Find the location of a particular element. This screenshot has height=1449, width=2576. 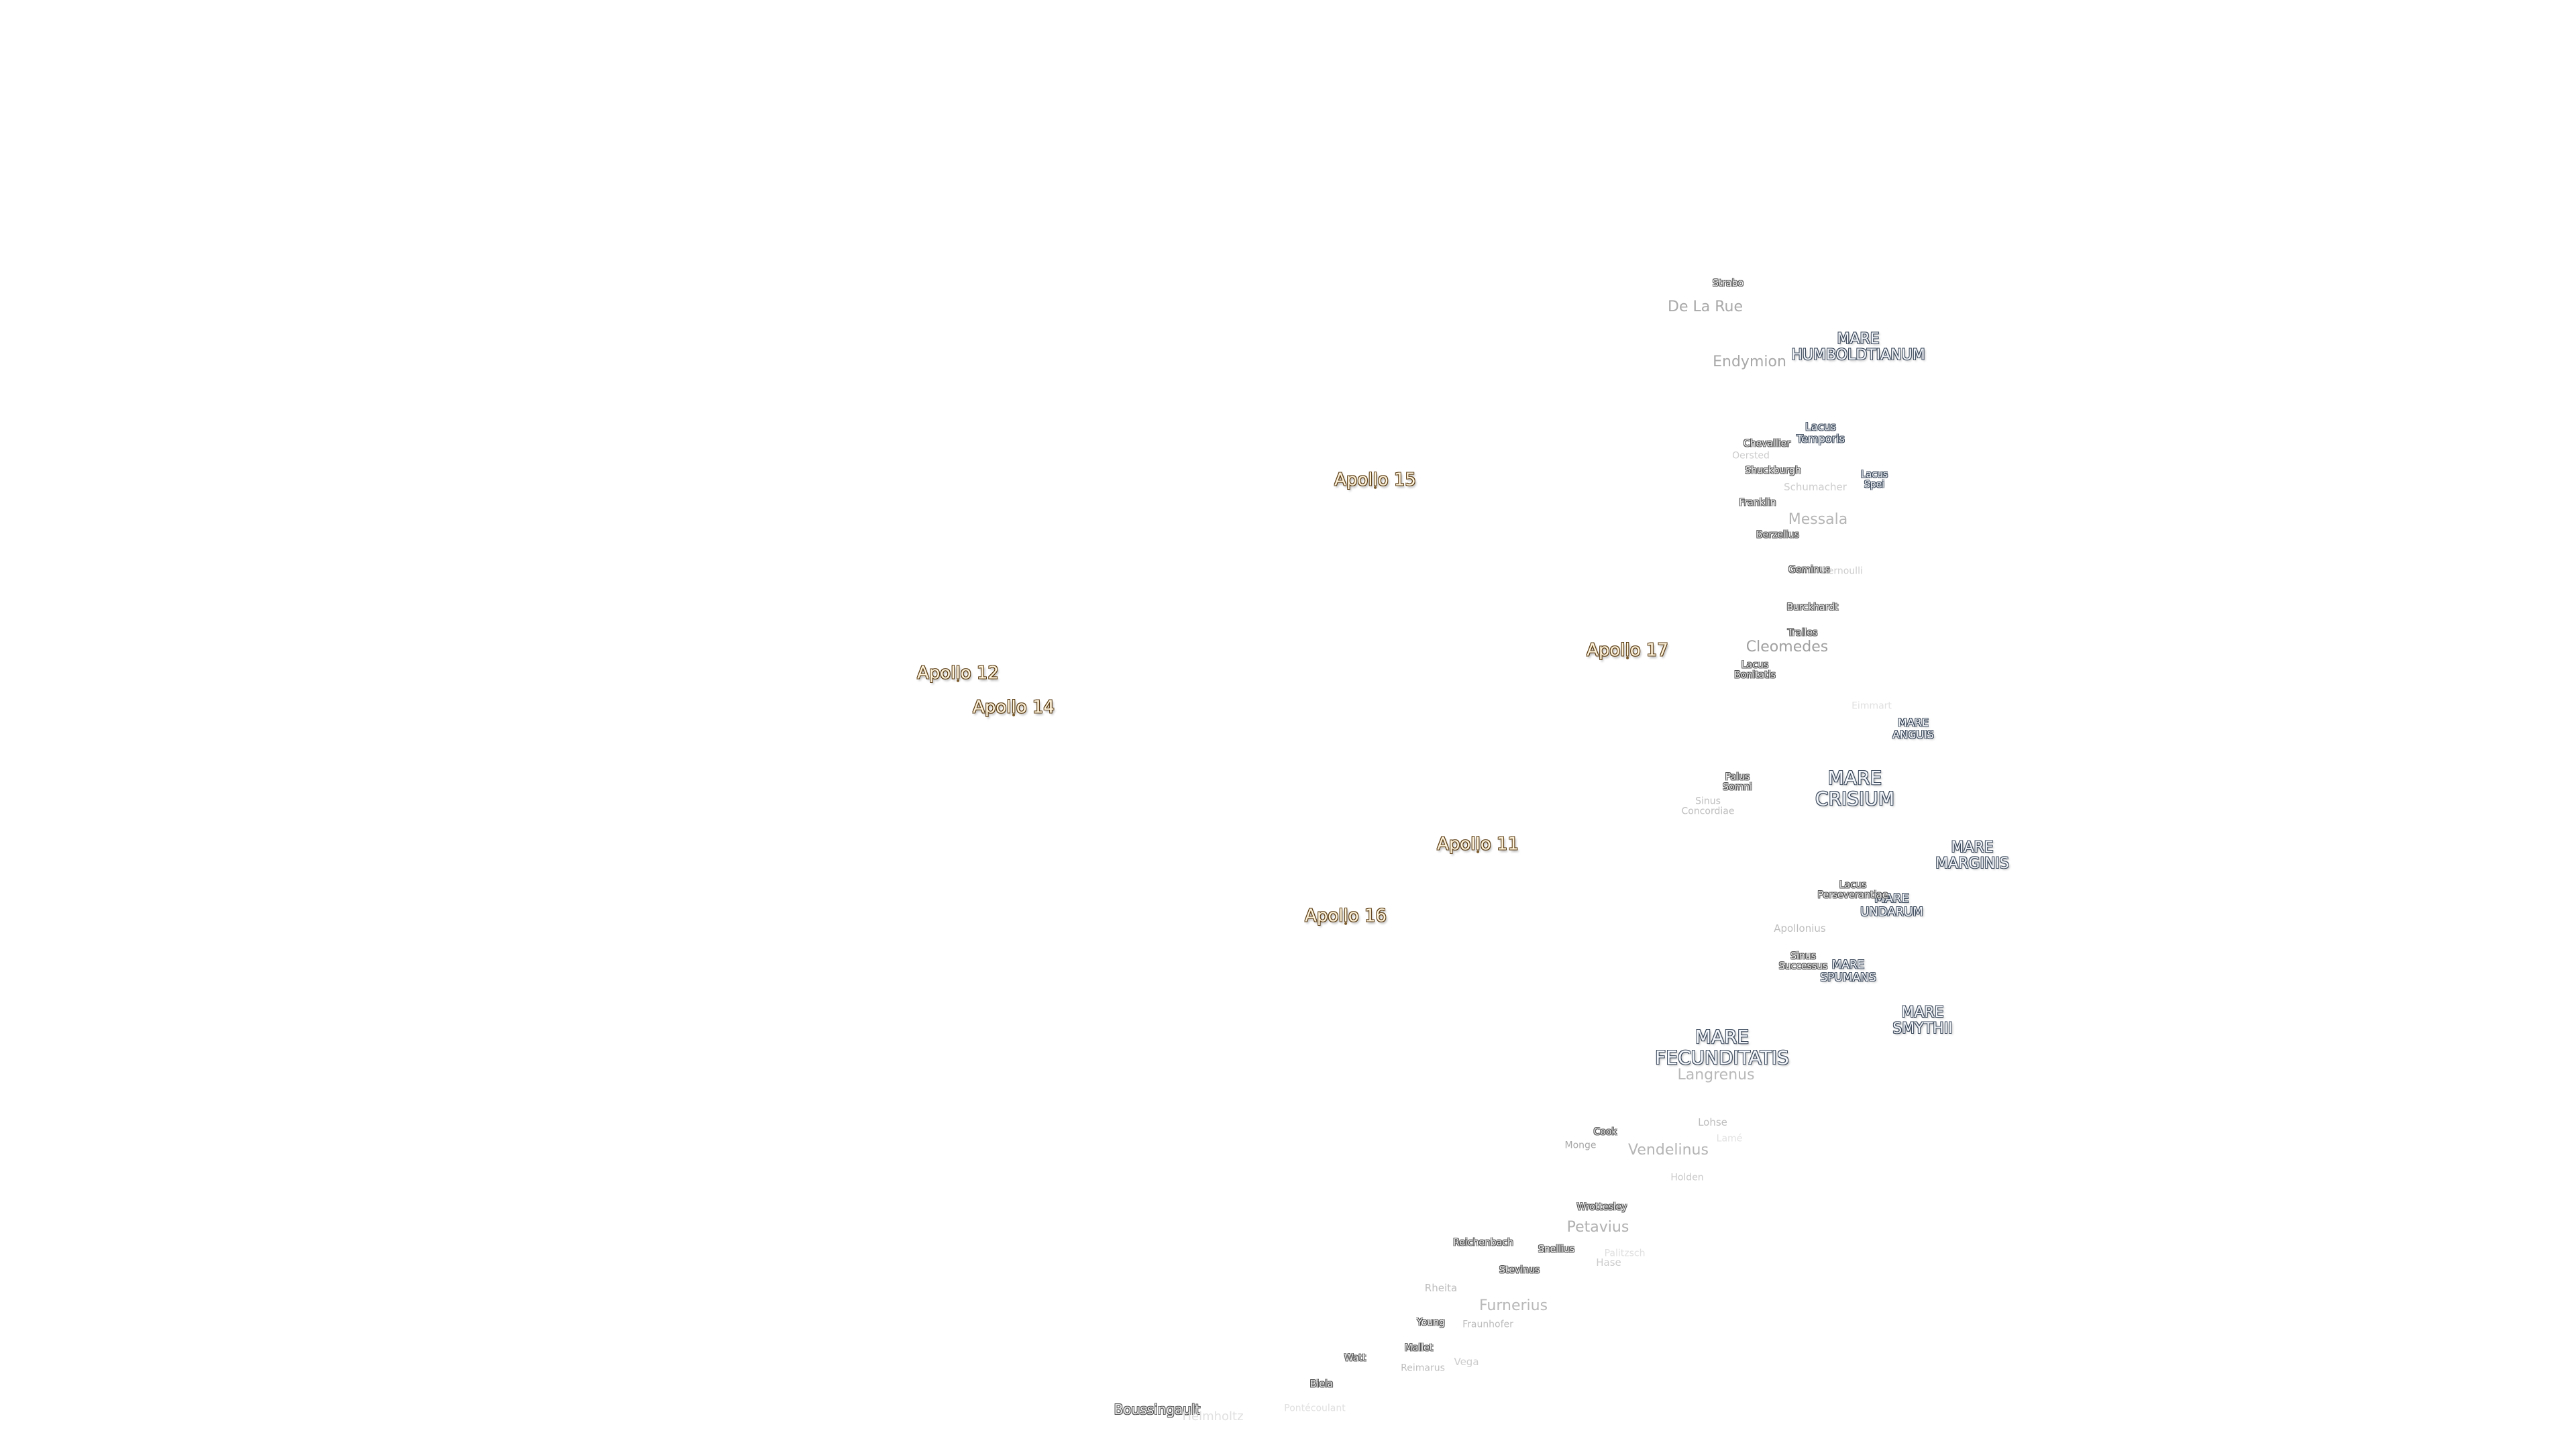

apollo-12-label: Apollo 12 is located at coordinates (958, 673).